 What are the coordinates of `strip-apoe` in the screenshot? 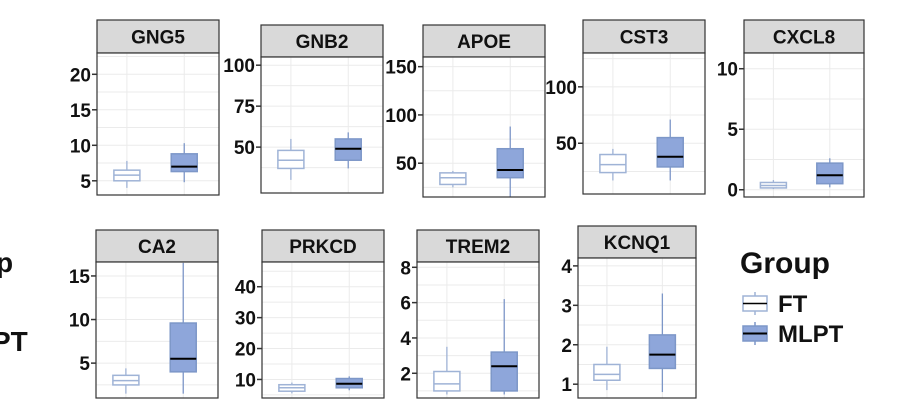 It's located at (484, 41).